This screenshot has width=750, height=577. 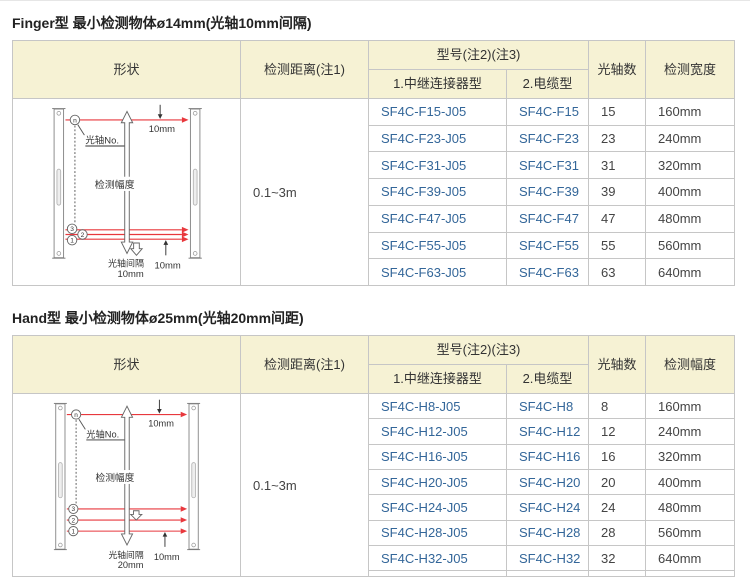 What do you see at coordinates (126, 192) in the screenshot?
I see `light-curtain-diagram-finger: n 3 2 1 光轴No.` at bounding box center [126, 192].